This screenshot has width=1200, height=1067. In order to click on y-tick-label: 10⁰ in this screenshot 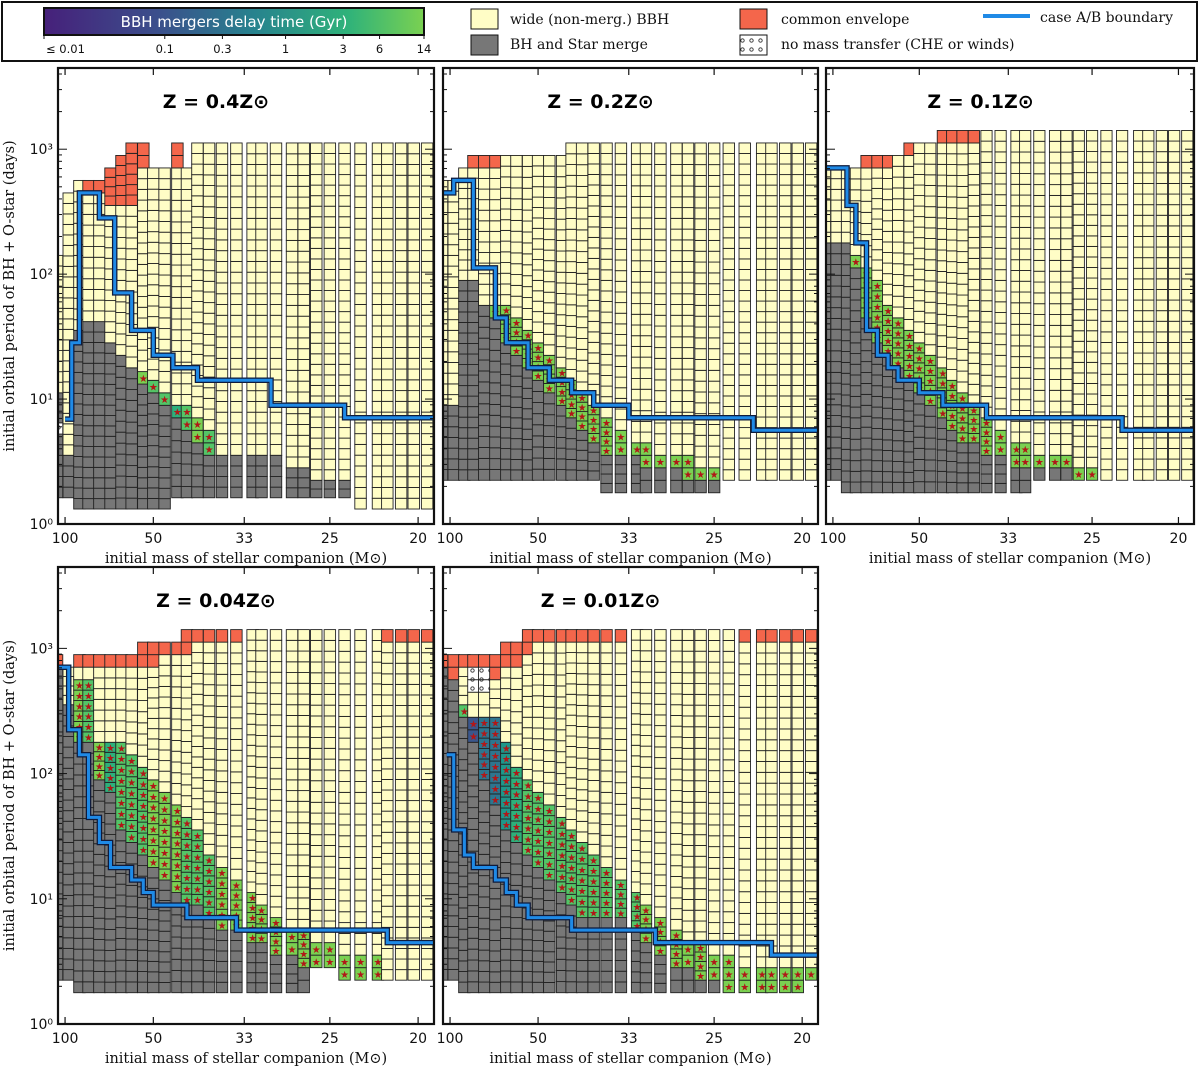, I will do `click(42, 525)`.